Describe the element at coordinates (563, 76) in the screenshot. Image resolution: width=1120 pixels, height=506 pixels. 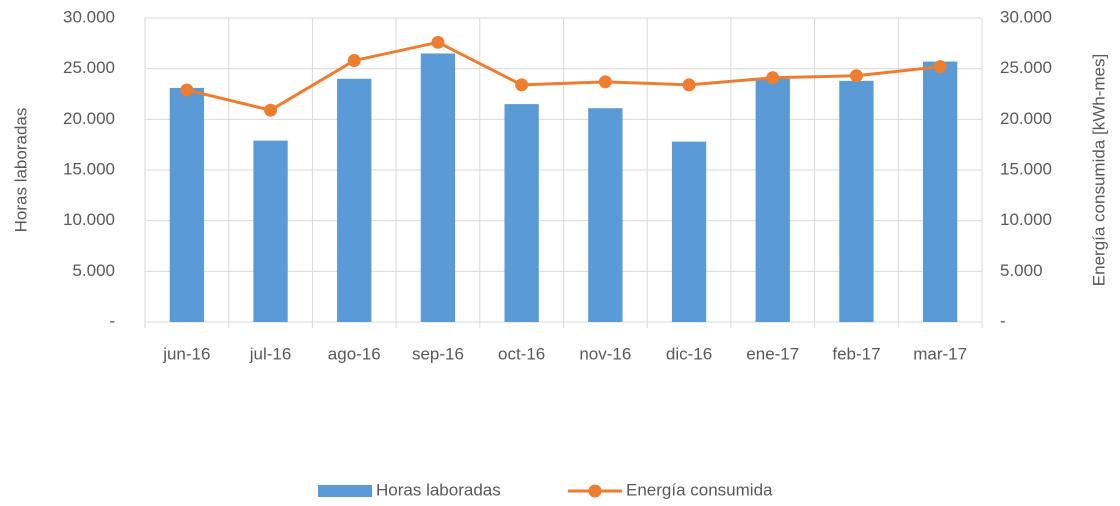
I see `line` at that location.